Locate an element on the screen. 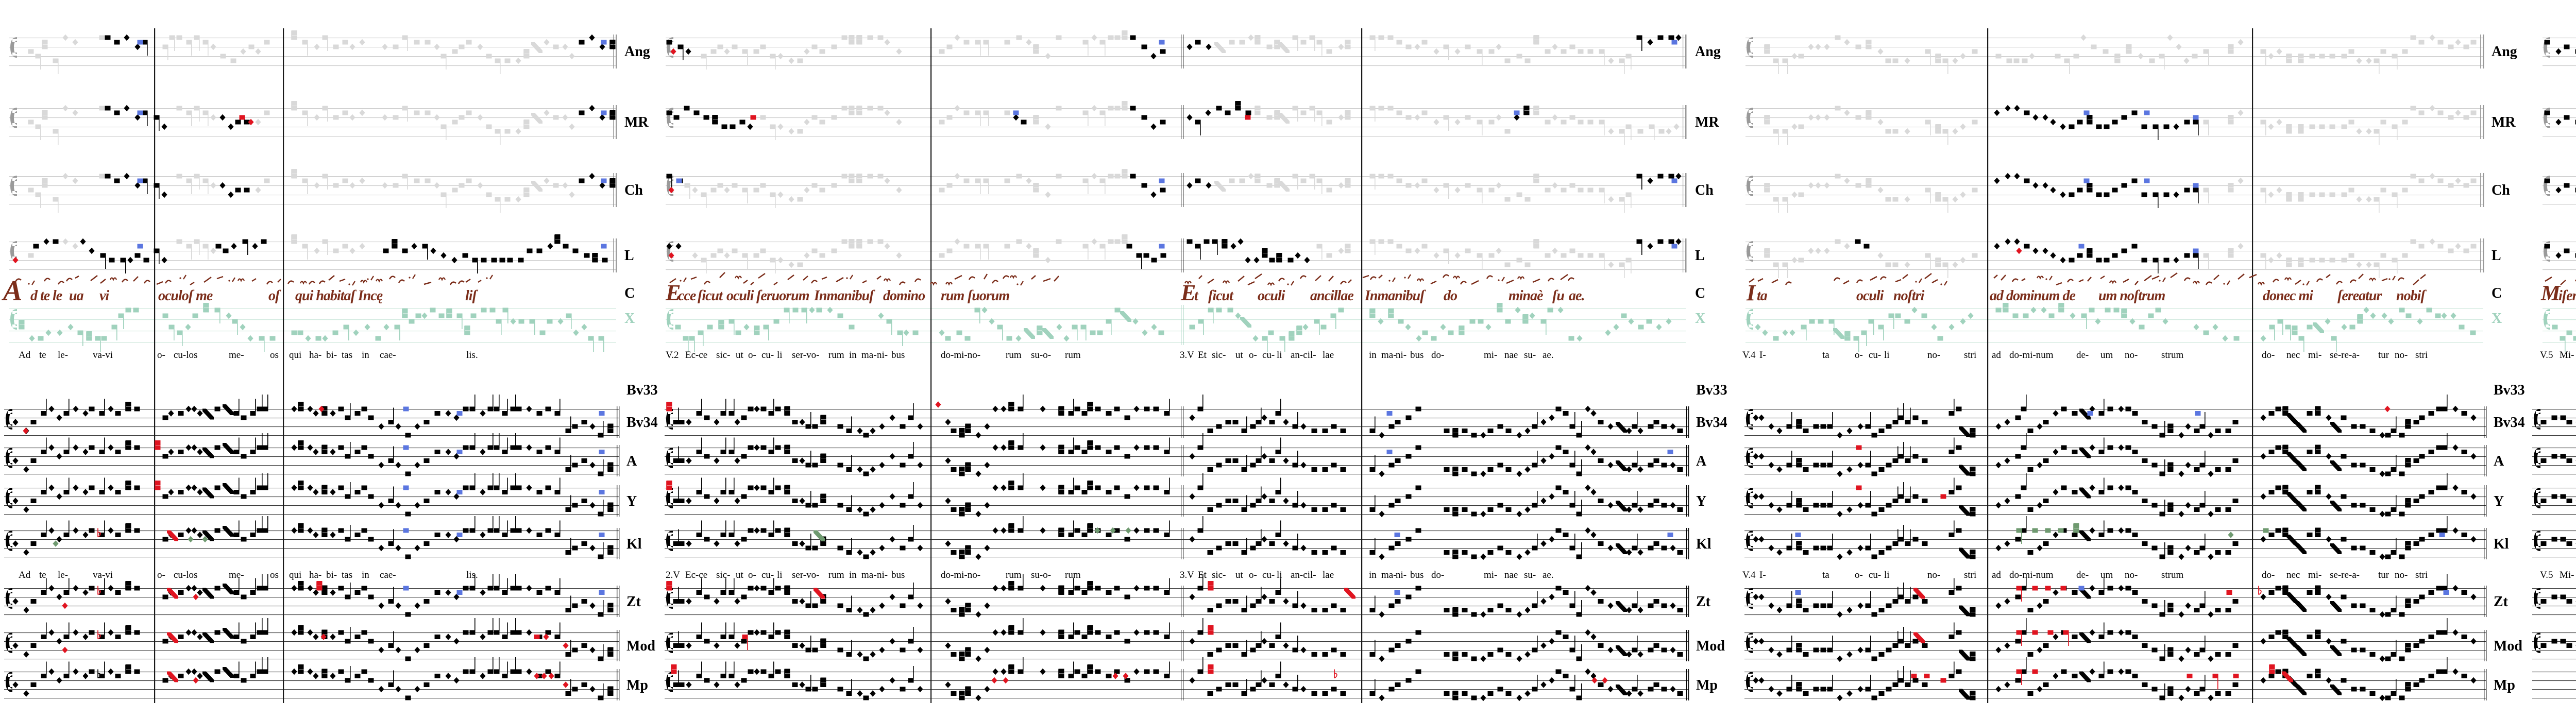  svg-text: se-re-a- is located at coordinates (2345, 575).